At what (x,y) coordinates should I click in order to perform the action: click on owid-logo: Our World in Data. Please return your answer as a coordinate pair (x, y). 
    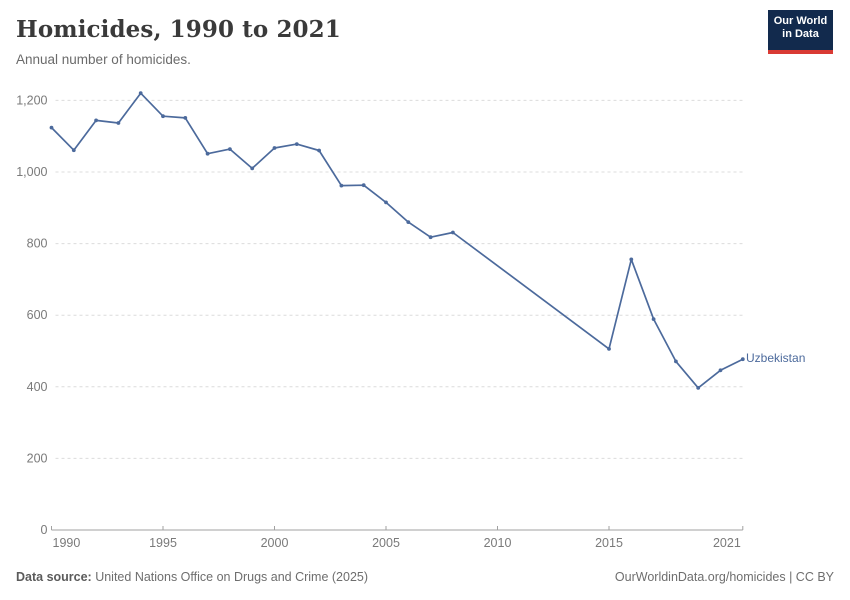
    Looking at the image, I should click on (800, 32).